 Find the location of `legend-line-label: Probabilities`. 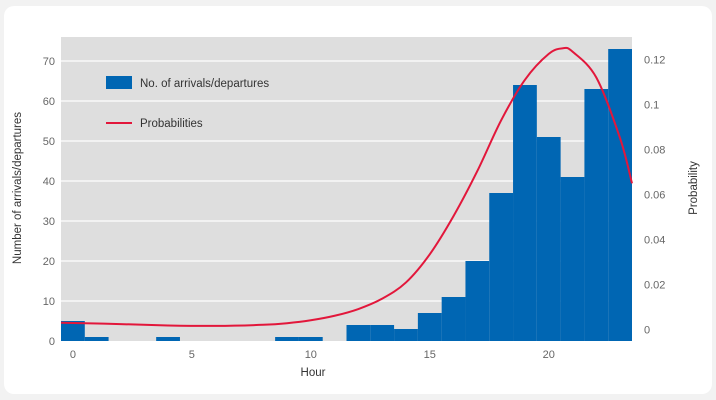

legend-line-label: Probabilities is located at coordinates (171, 124).